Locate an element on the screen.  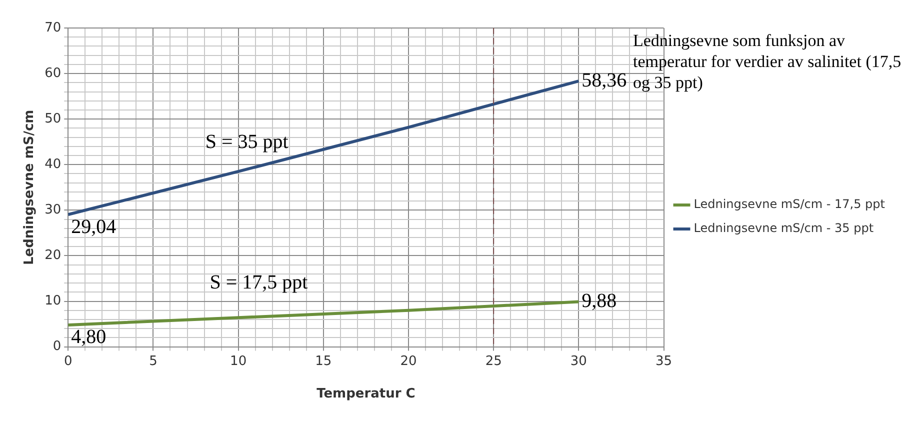
y-tick-label: 20 is located at coordinates (53, 256).